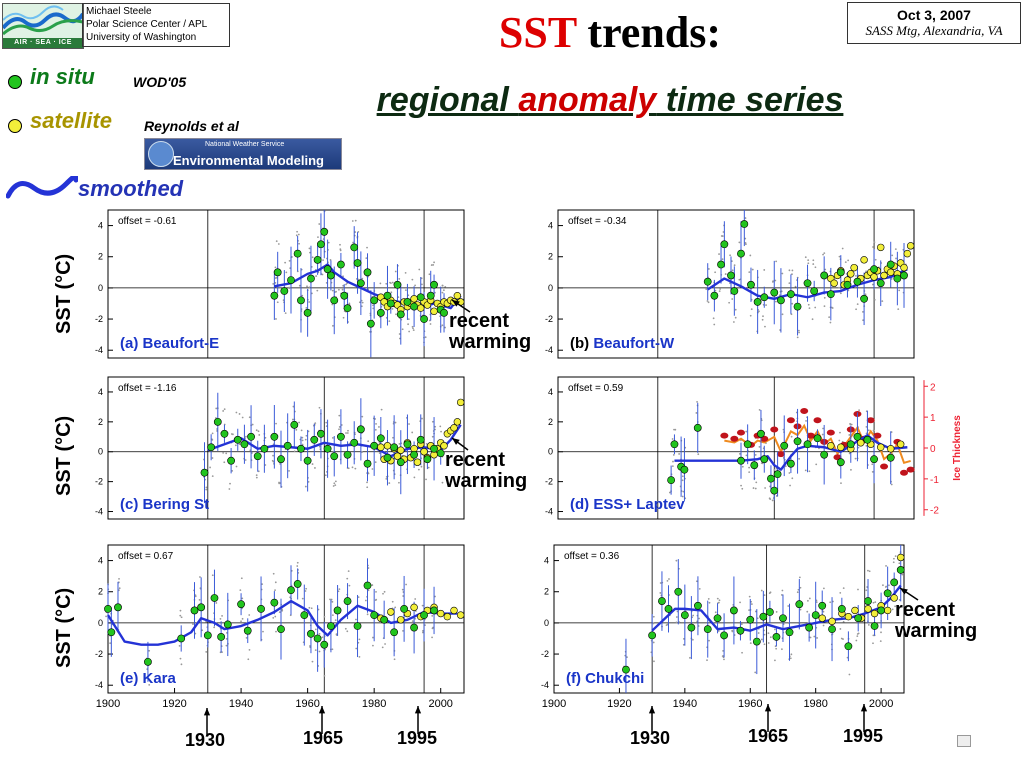 This screenshot has height=768, width=1024. What do you see at coordinates (650, 738) in the screenshot?
I see `year-marker-1930-right: 1930` at bounding box center [650, 738].